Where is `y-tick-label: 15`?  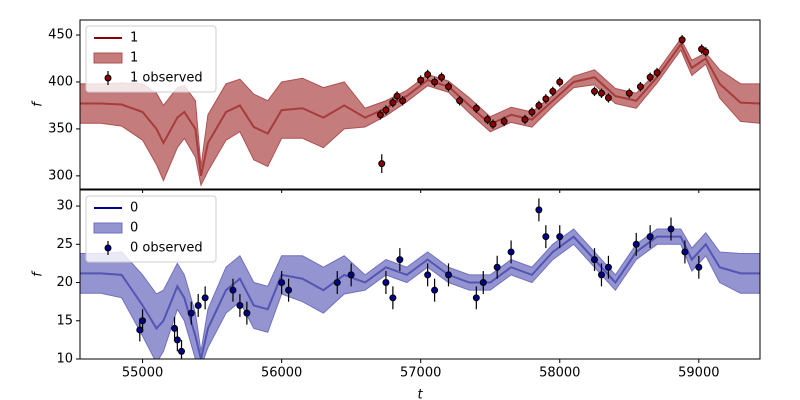 y-tick-label: 15 is located at coordinates (64, 320).